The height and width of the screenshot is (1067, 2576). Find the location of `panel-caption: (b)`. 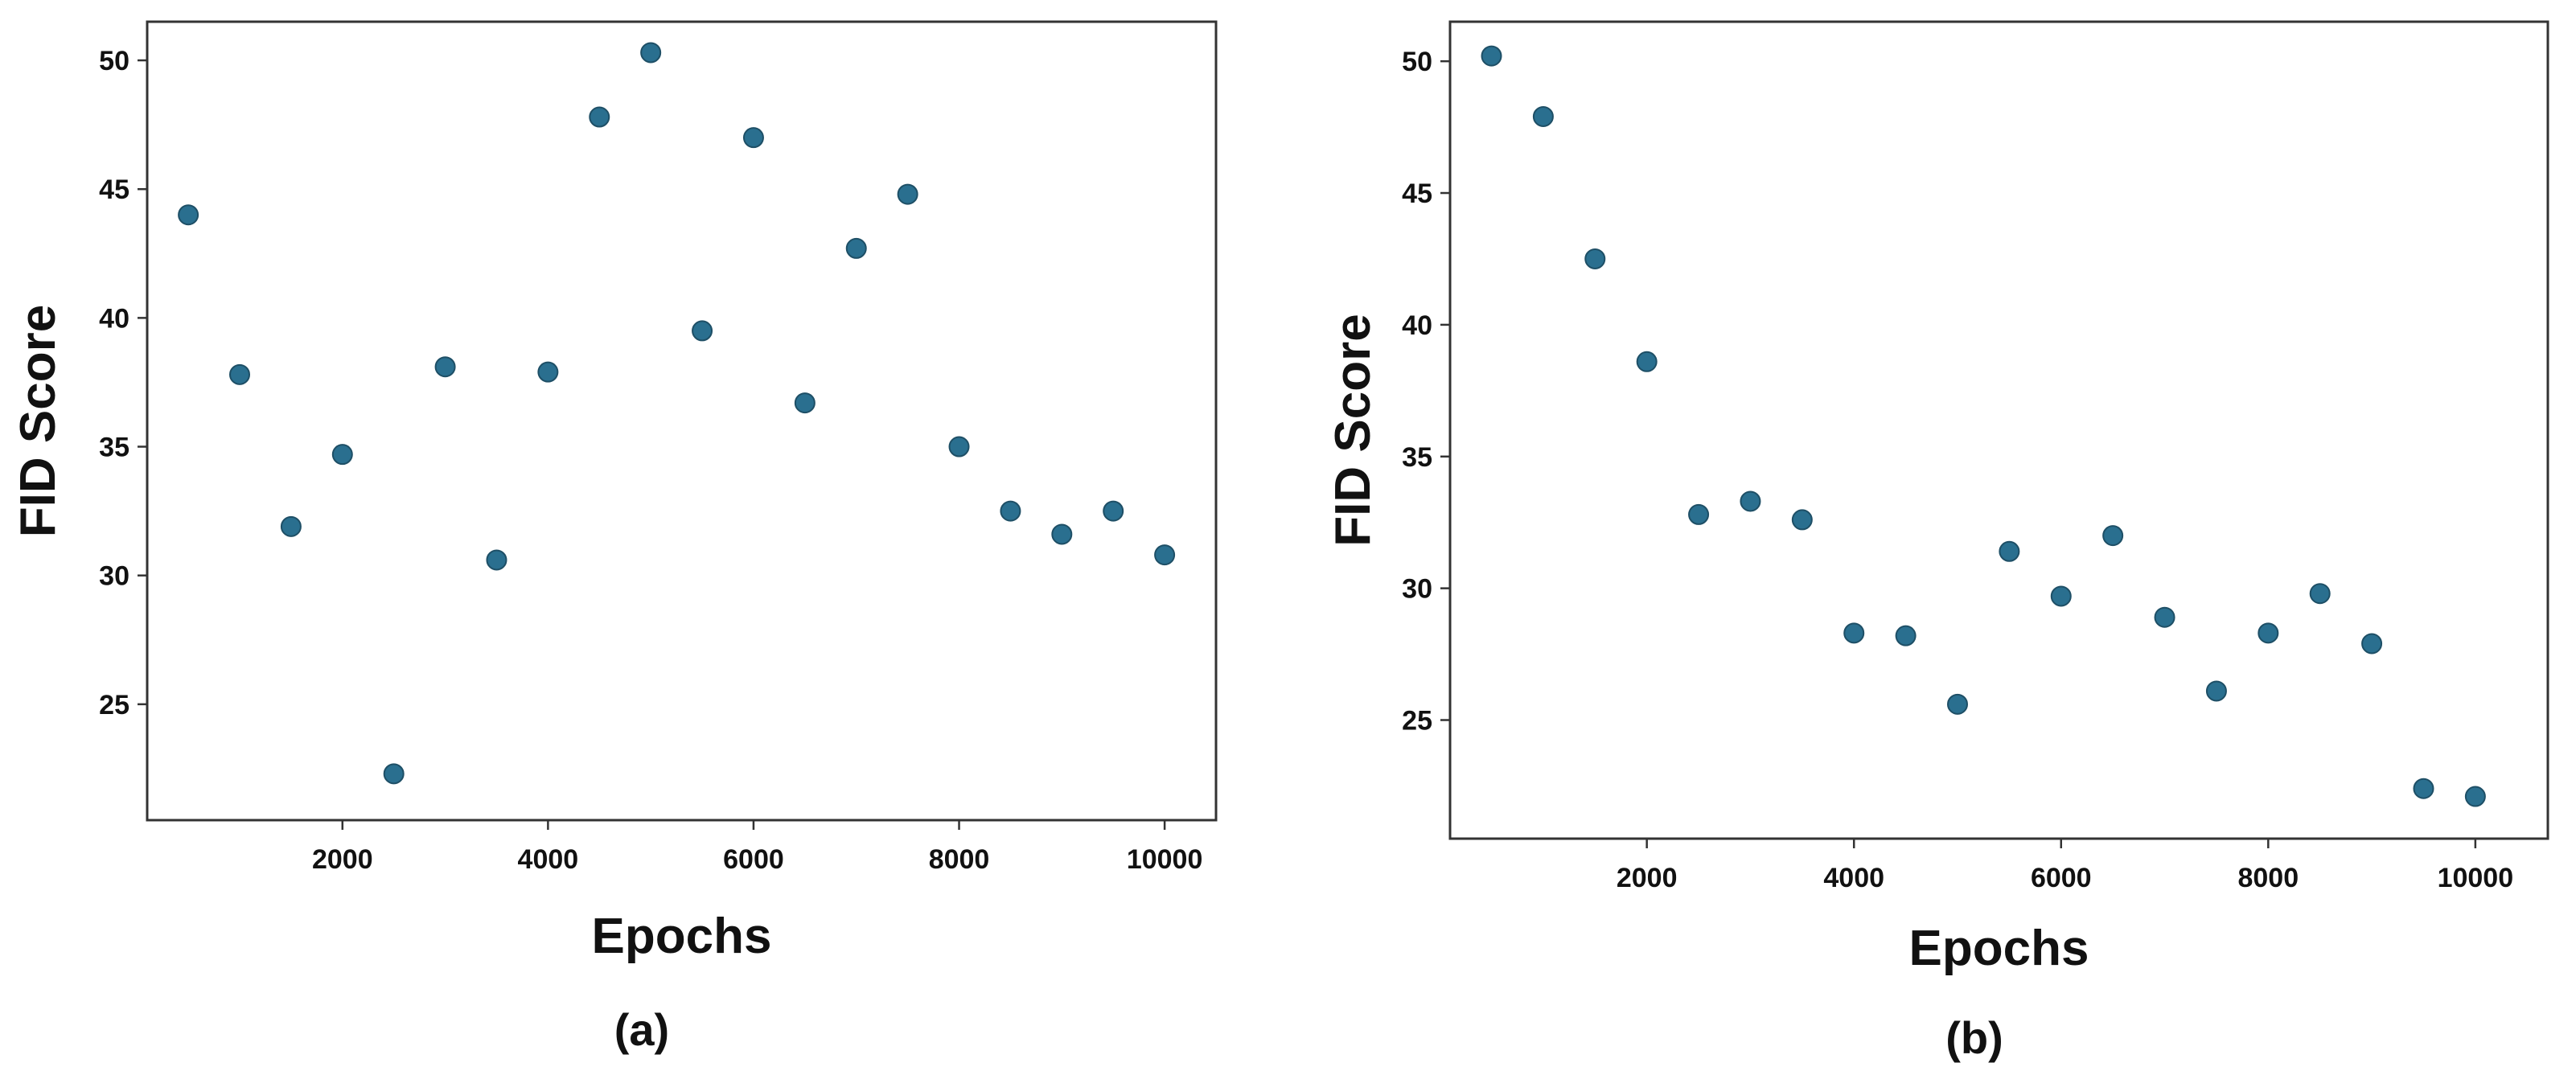

panel-caption: (b) is located at coordinates (1974, 1037).